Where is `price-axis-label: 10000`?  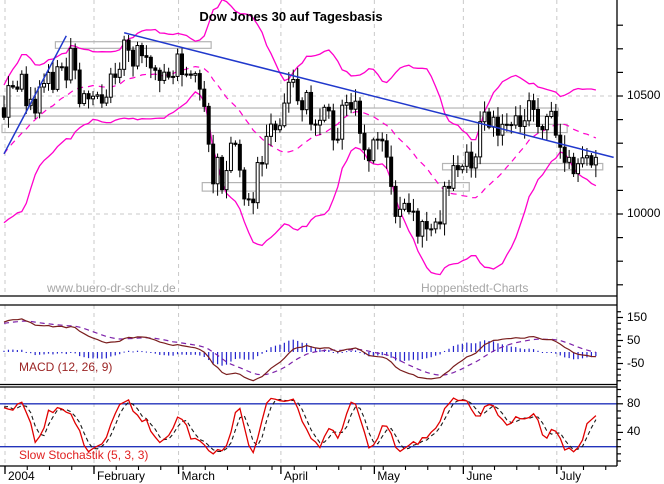 price-axis-label: 10000 is located at coordinates (644, 213).